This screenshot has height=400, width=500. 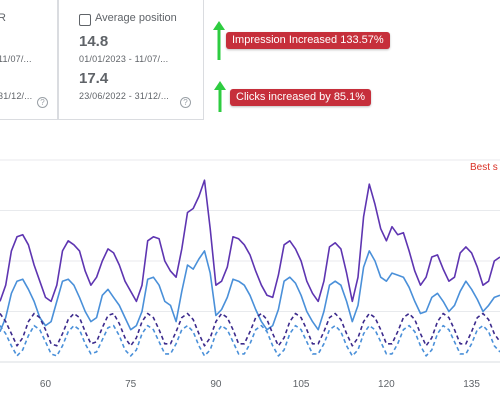 I want to click on x-tick-label: 60, so click(x=46, y=384).